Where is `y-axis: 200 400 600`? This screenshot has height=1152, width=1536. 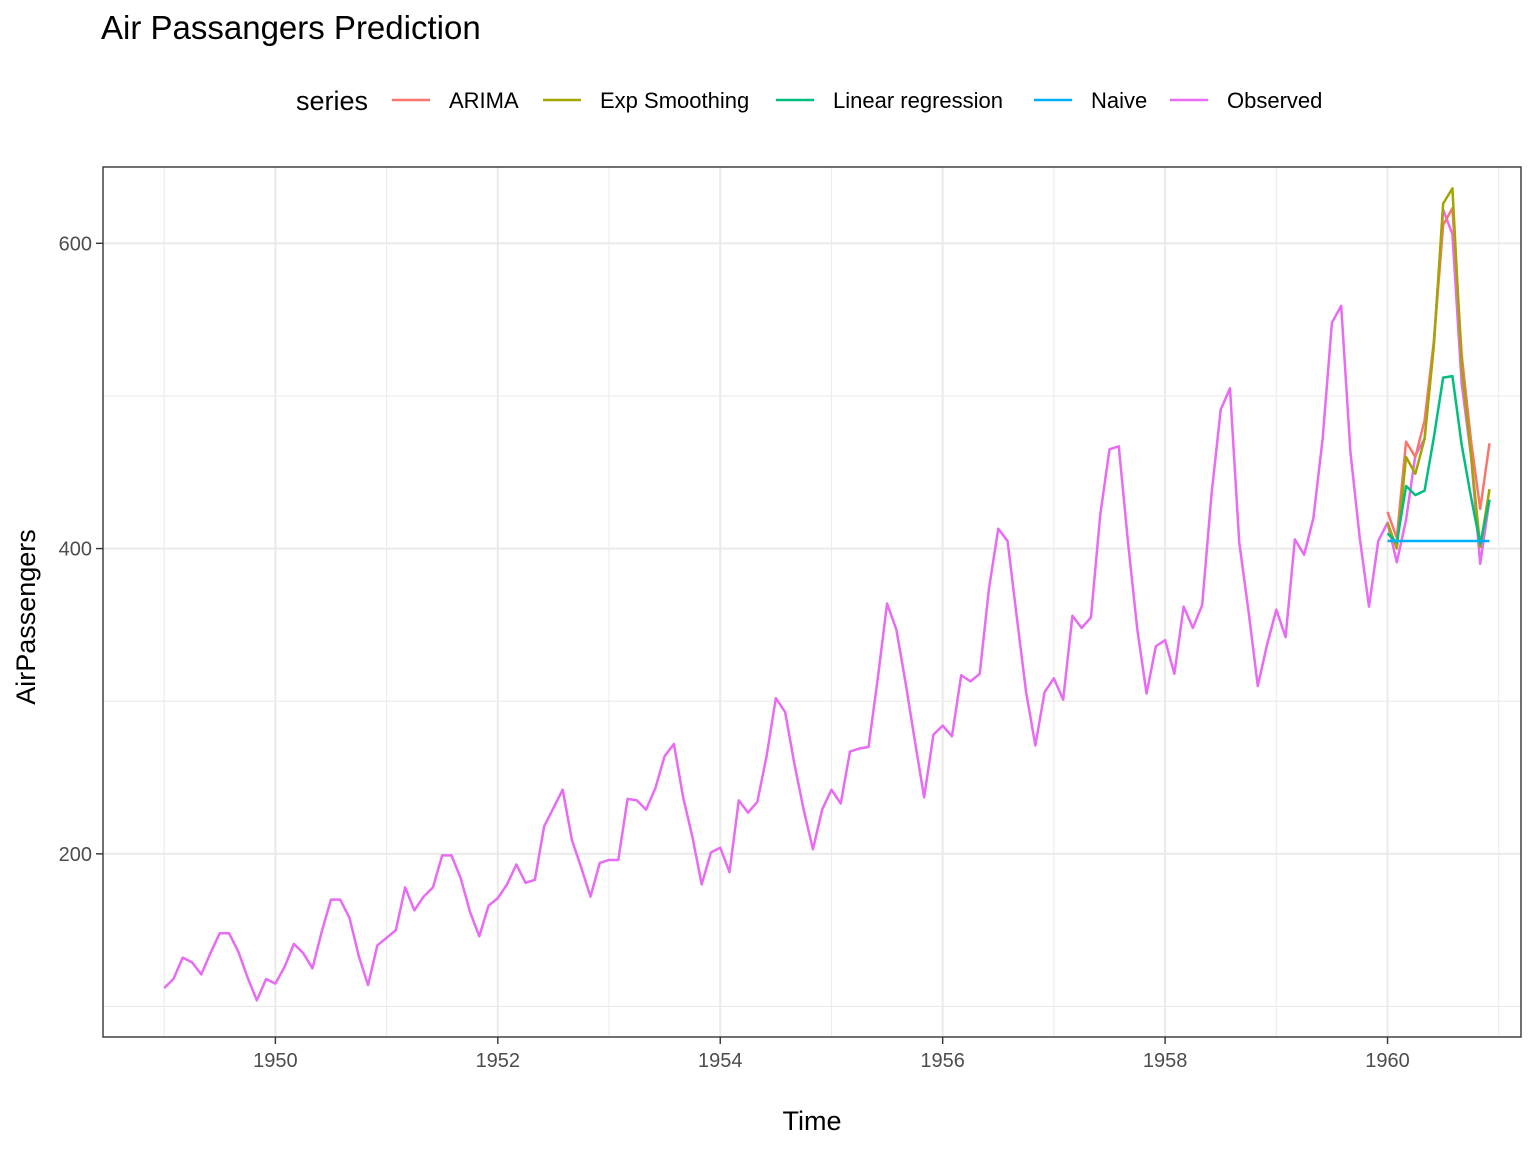 y-axis: 200 400 600 is located at coordinates (81, 549).